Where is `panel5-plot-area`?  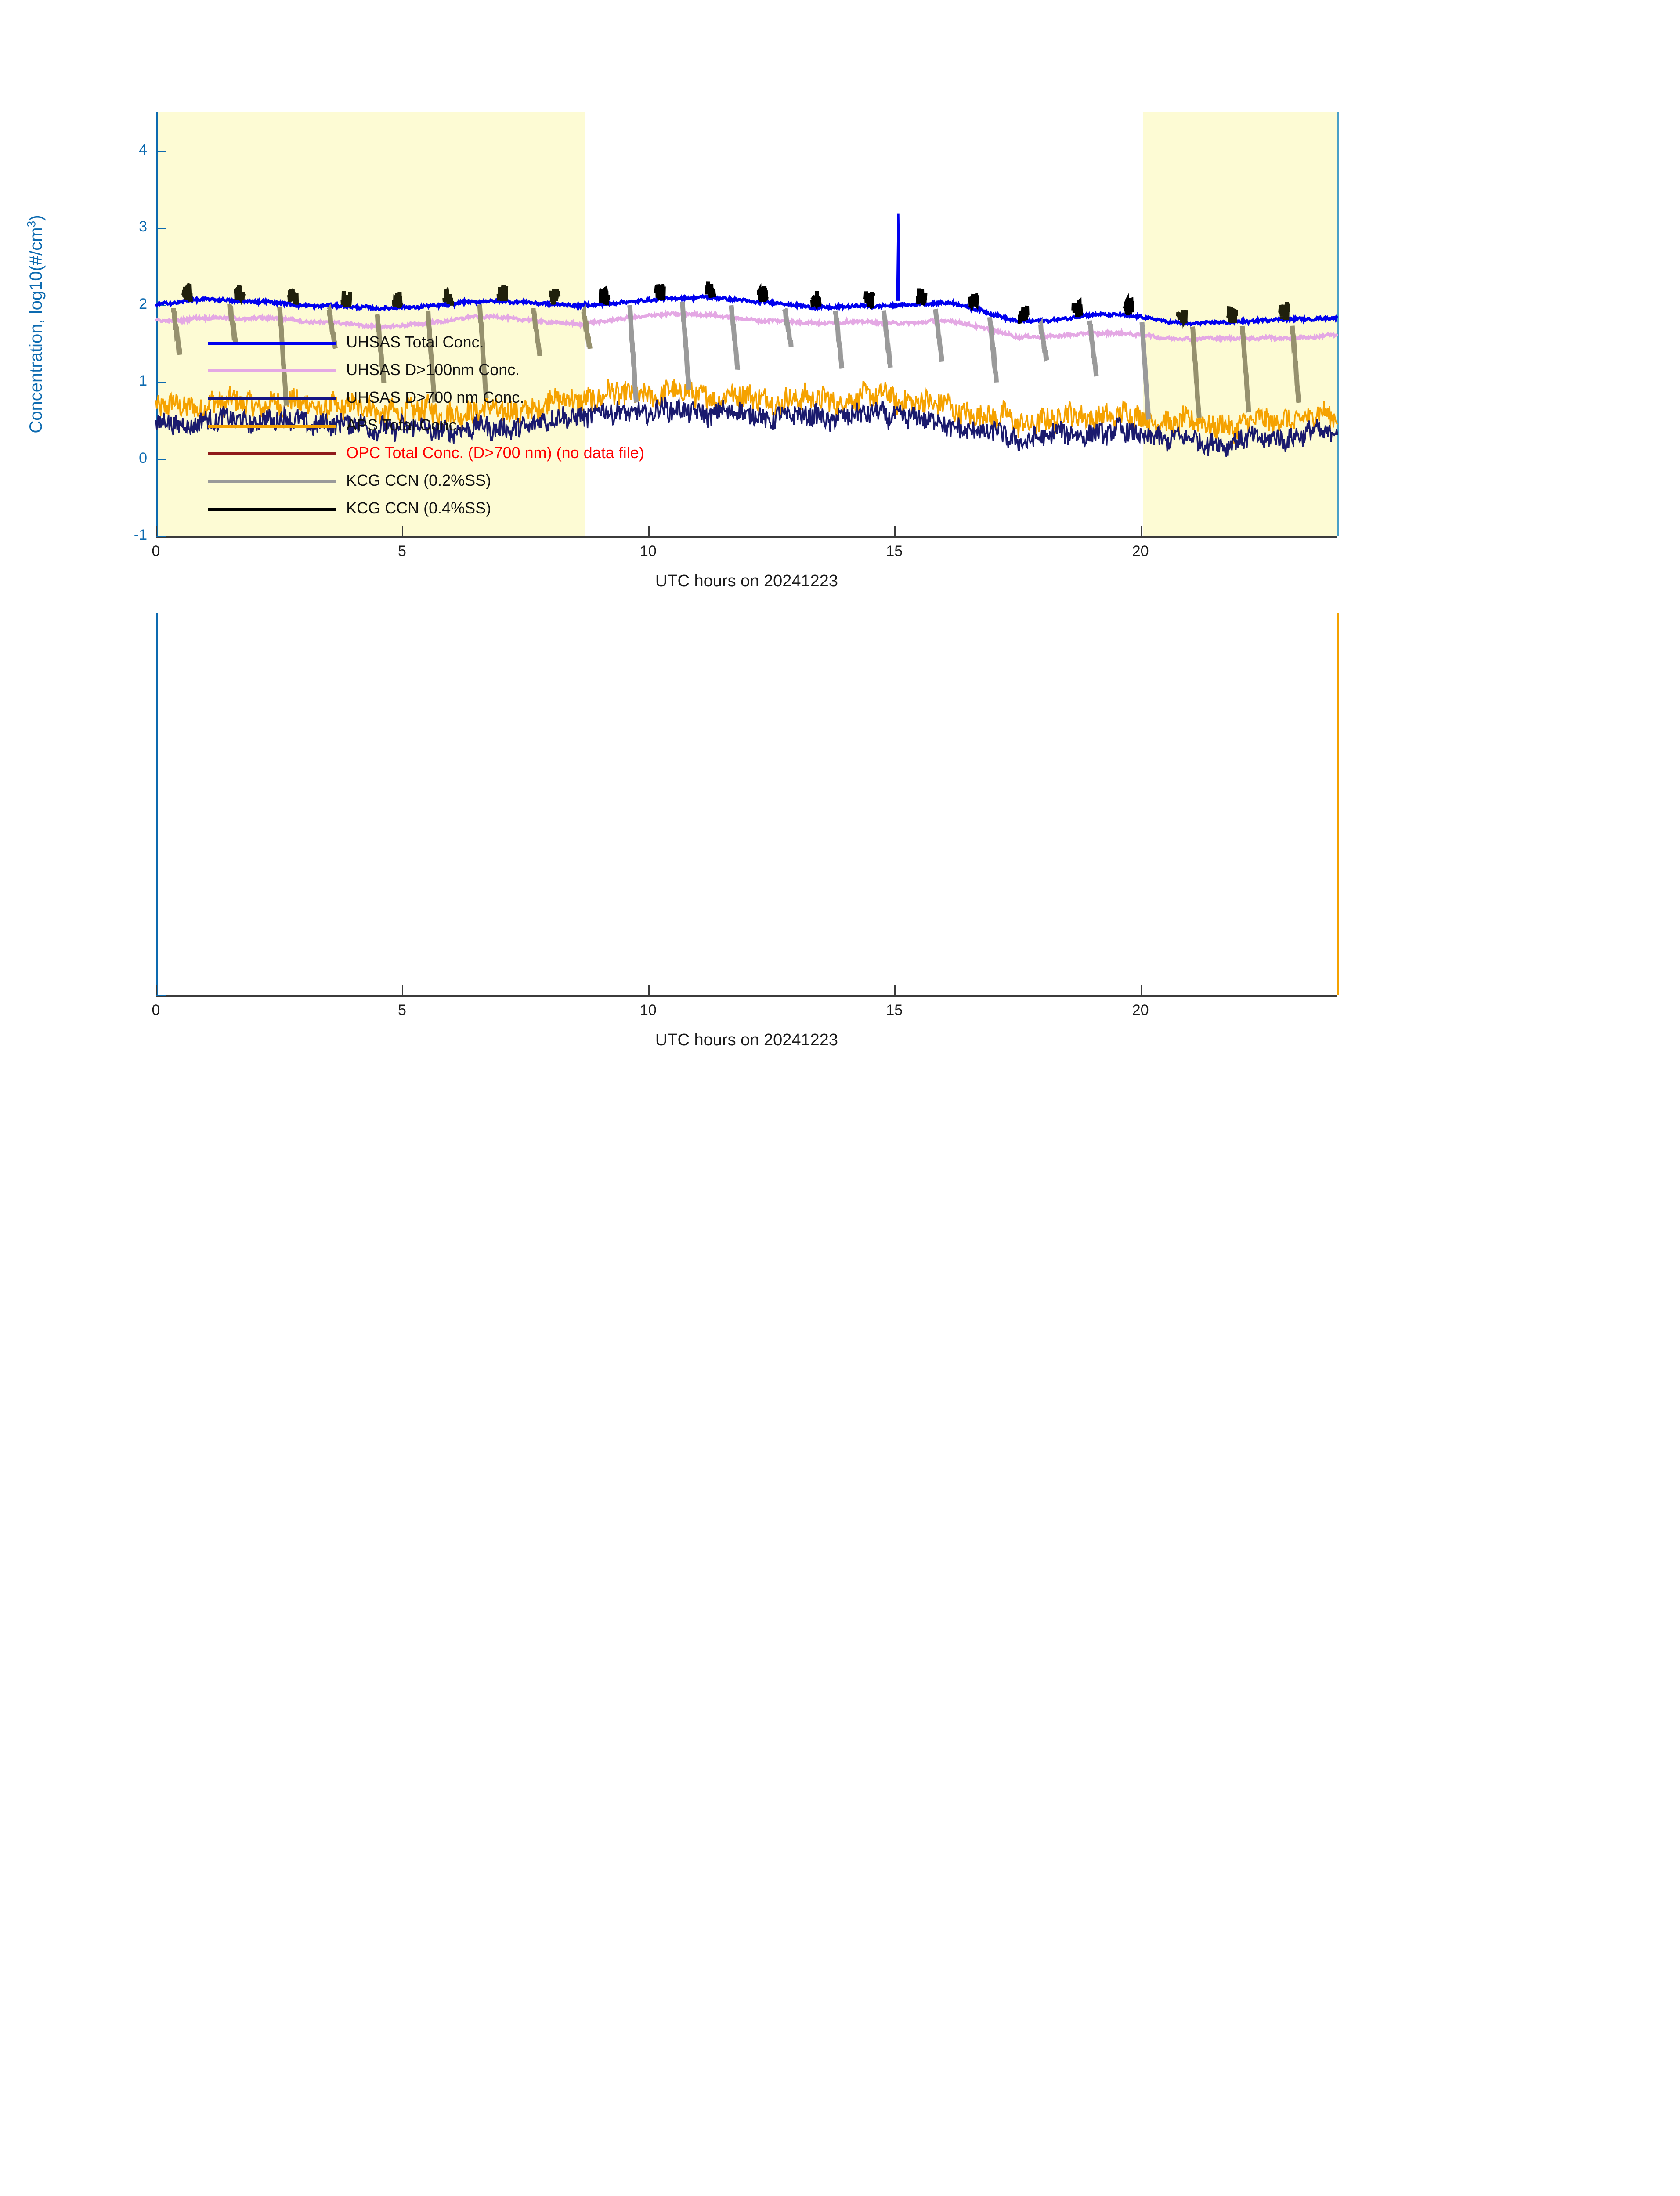 panel5-plot-area is located at coordinates (746, 2150).